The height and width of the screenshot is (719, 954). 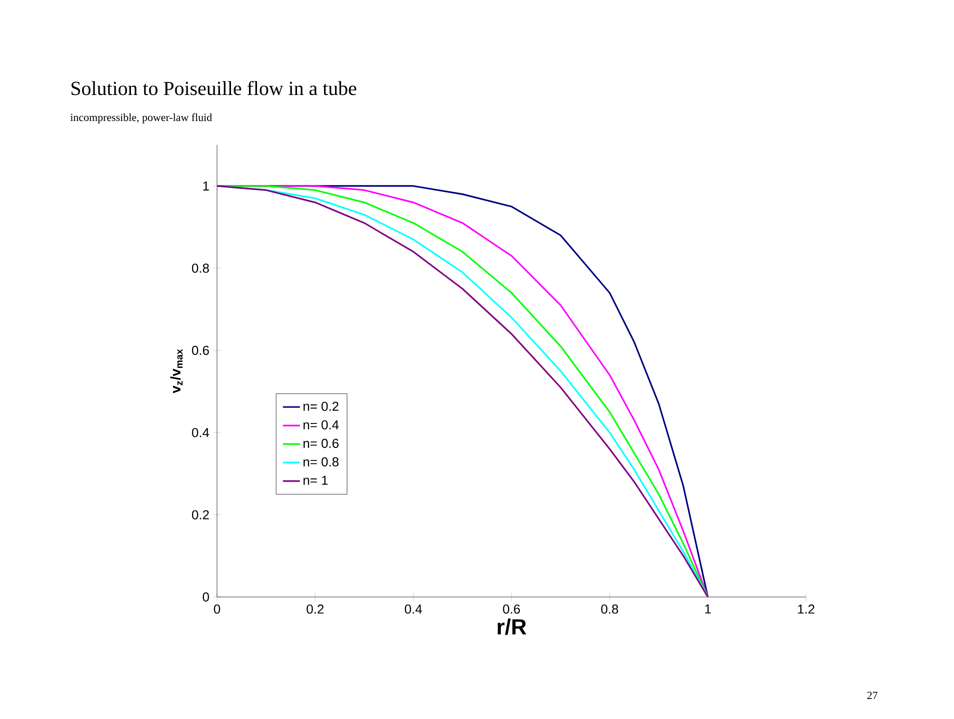 I want to click on legend-label: n= 0.2, so click(x=321, y=406).